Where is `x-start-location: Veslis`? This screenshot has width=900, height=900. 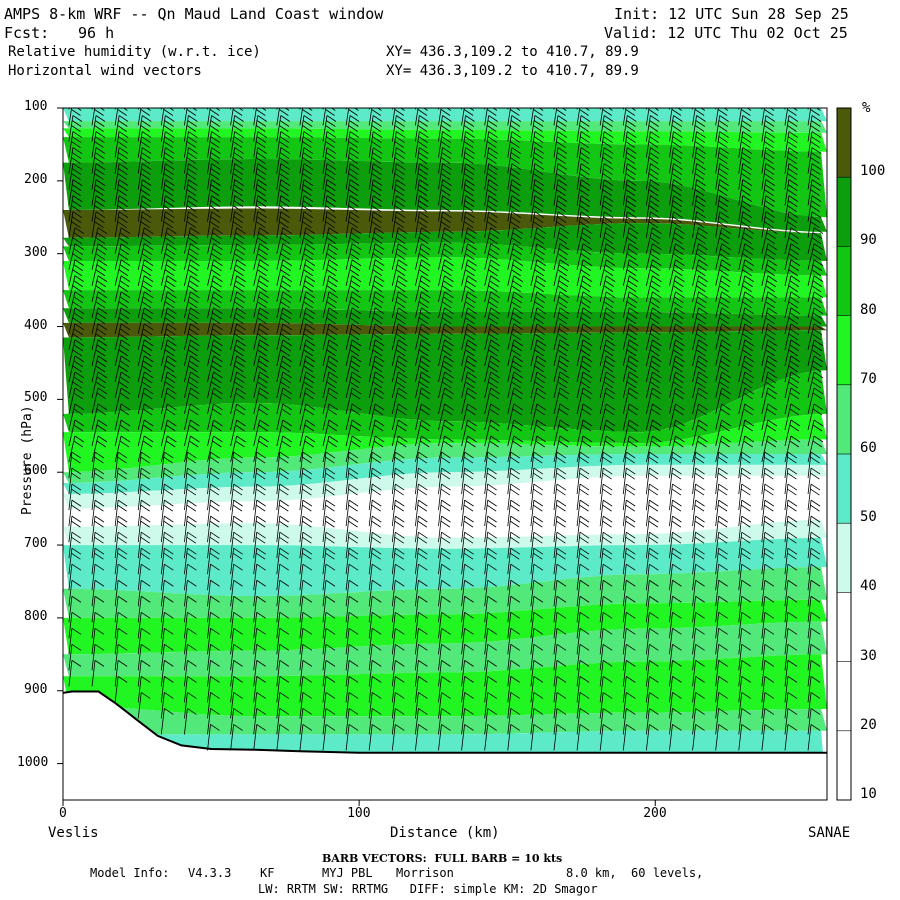 x-start-location: Veslis is located at coordinates (73, 833).